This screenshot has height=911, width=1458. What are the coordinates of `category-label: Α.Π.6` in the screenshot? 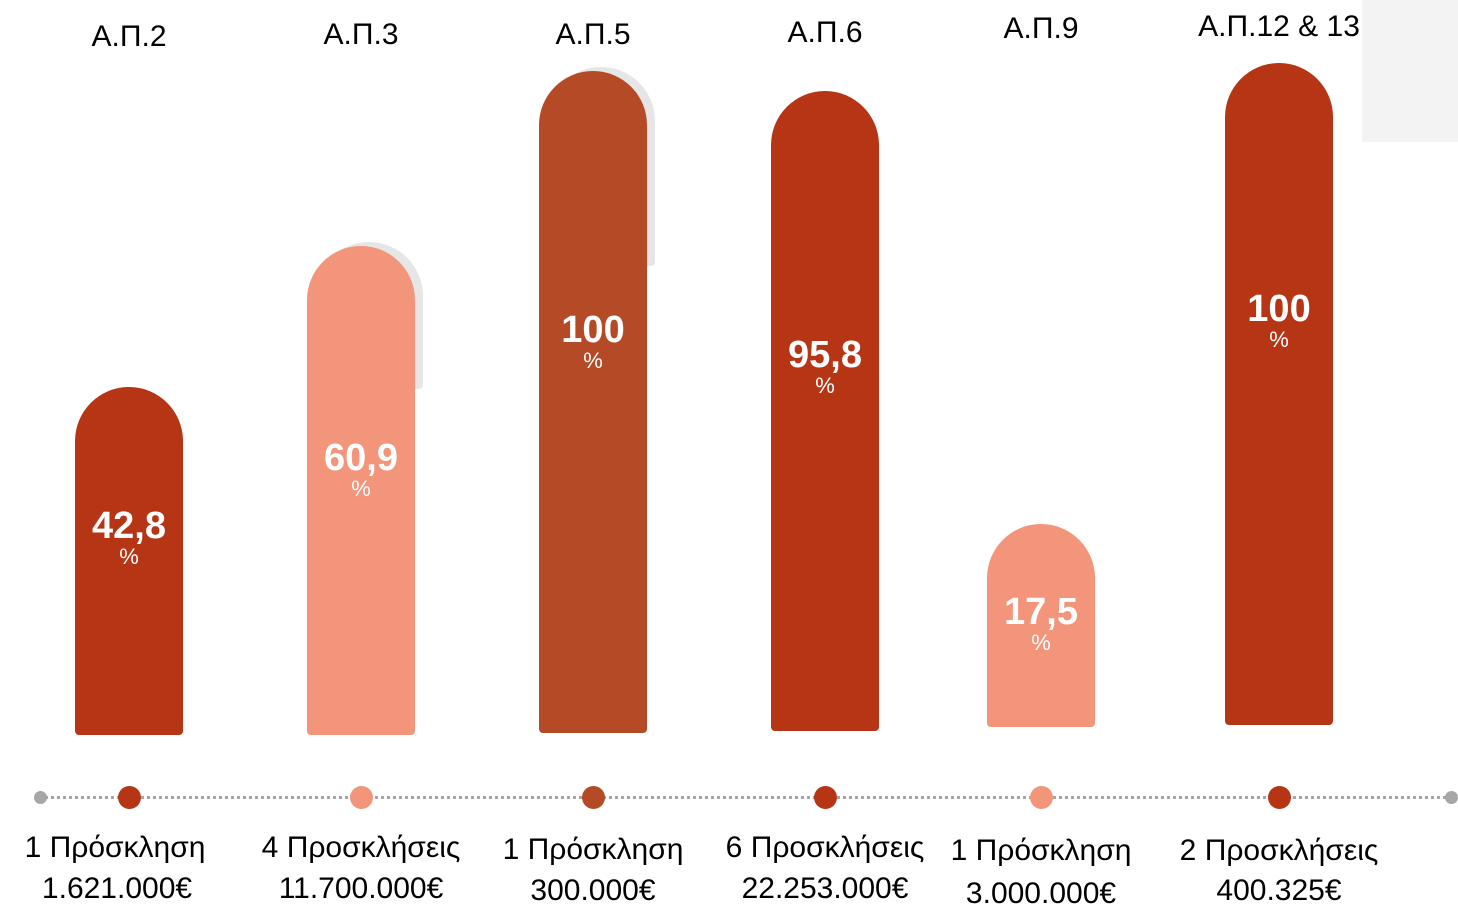 It's located at (825, 32).